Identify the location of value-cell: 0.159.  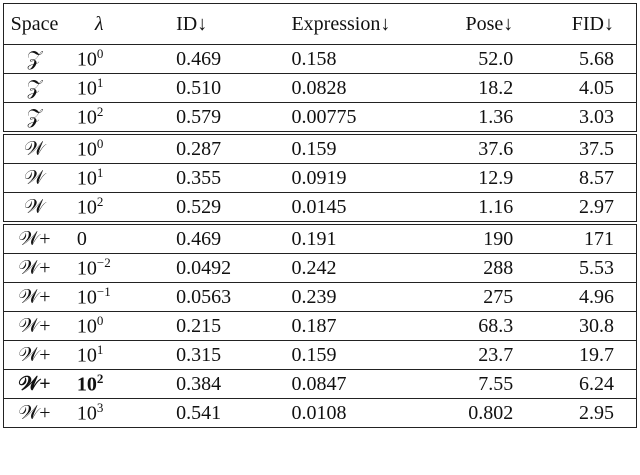
(348, 355).